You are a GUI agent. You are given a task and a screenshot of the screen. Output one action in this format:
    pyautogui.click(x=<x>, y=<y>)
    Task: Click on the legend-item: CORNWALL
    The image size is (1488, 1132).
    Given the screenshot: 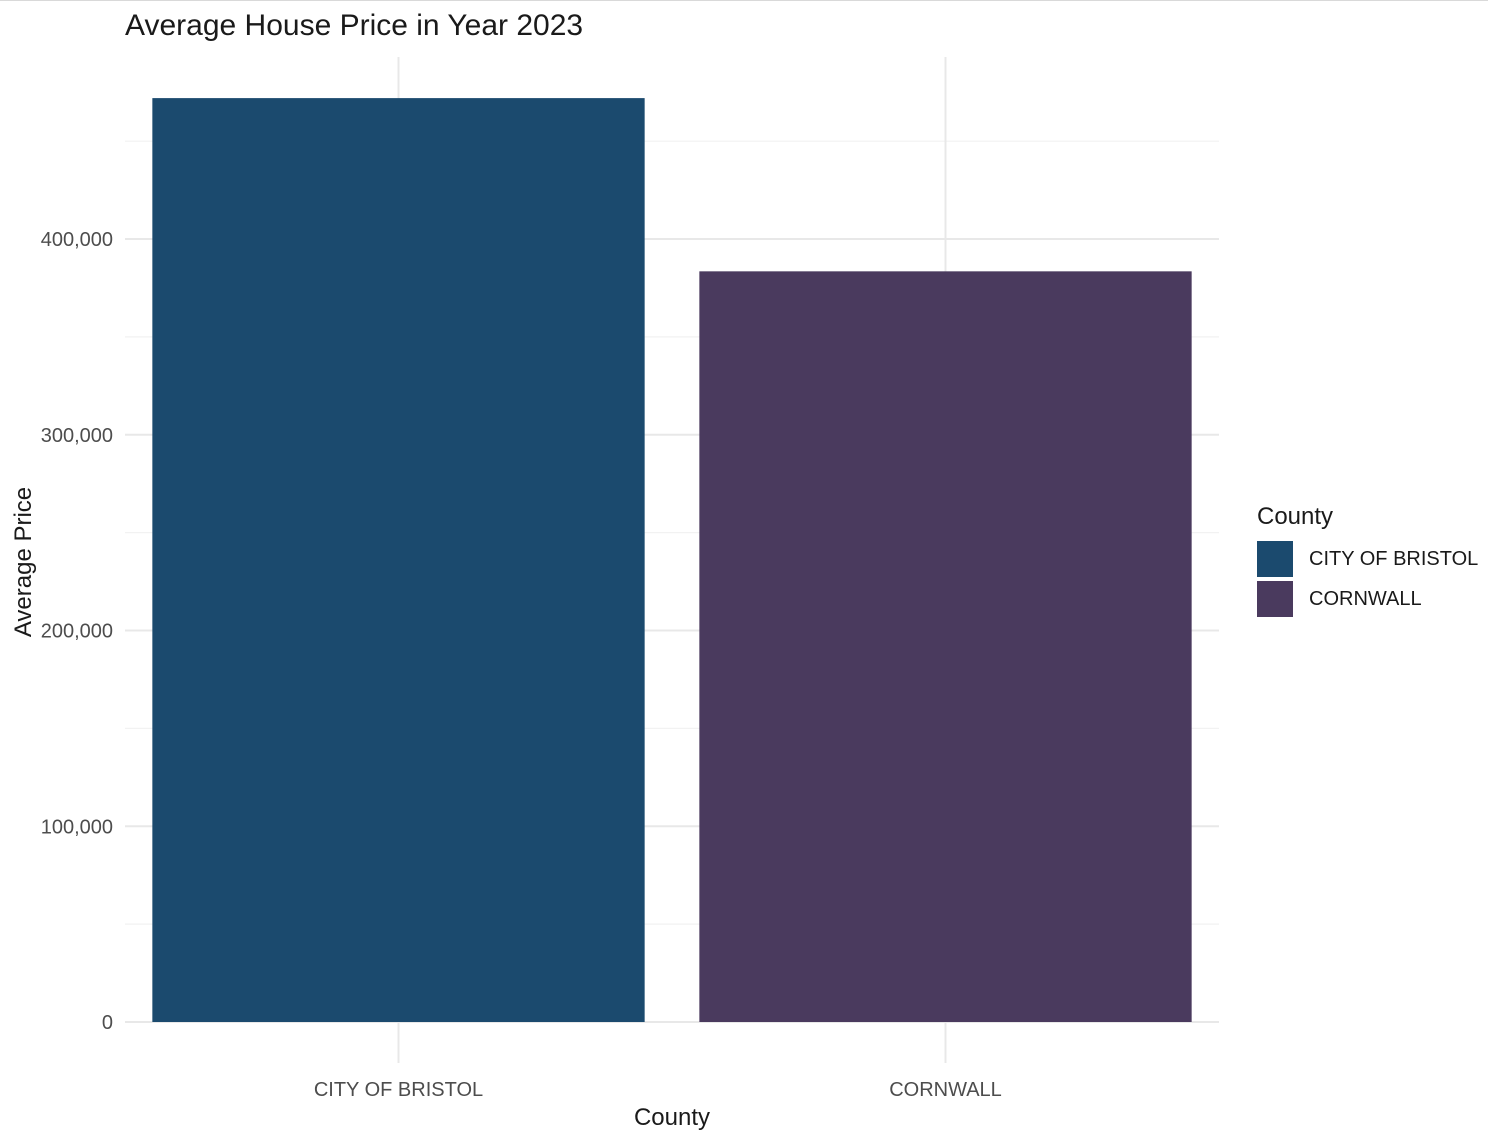 What is the action you would take?
    pyautogui.click(x=1367, y=599)
    